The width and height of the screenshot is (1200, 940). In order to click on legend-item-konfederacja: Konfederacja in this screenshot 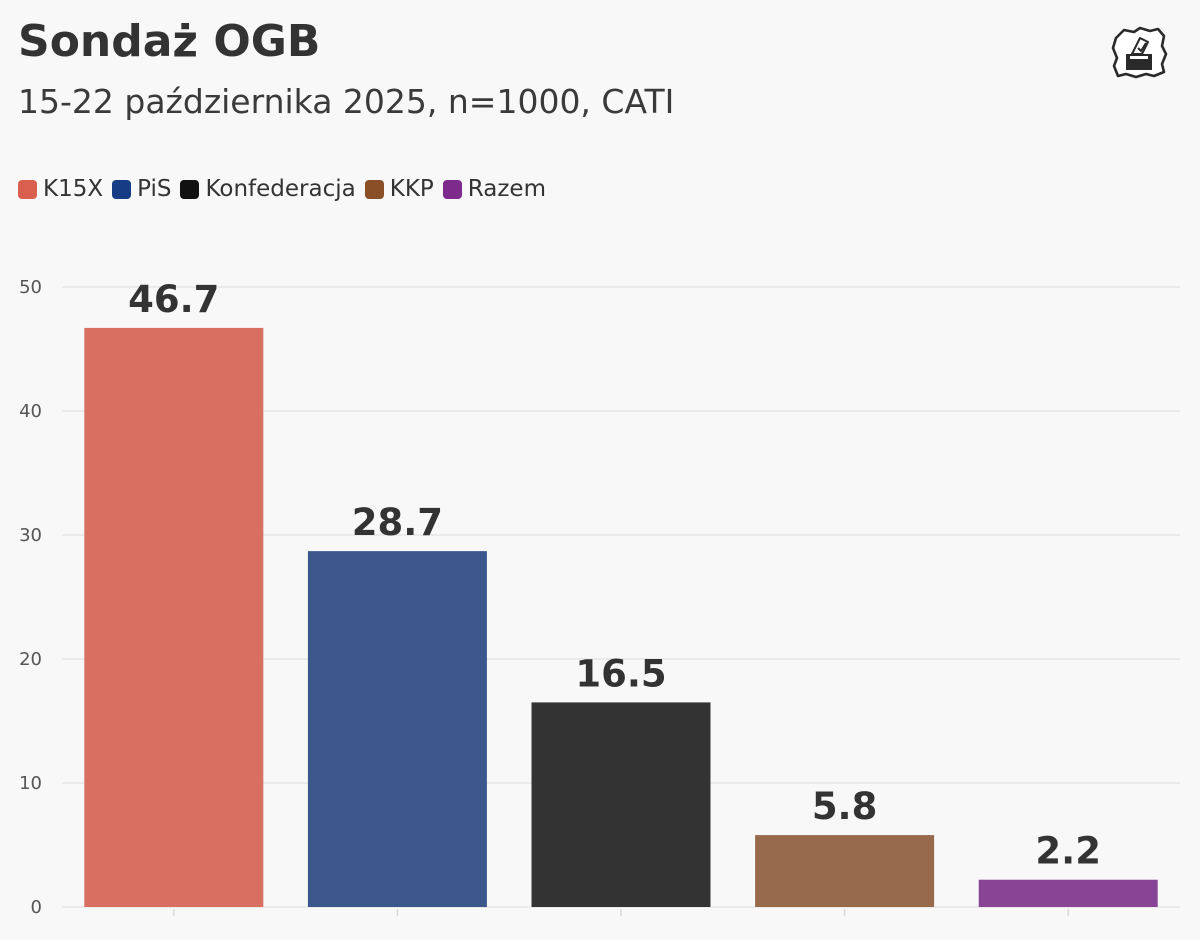, I will do `click(268, 189)`.